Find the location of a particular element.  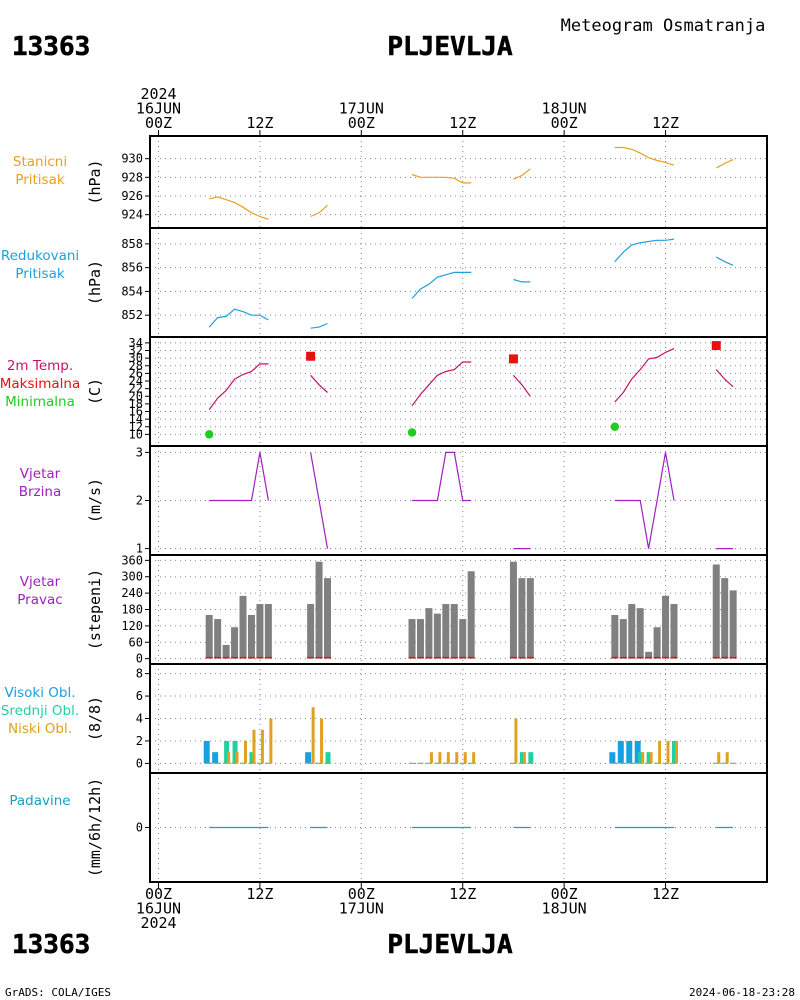

y-axis-title: (8/8) is located at coordinates (95, 718).